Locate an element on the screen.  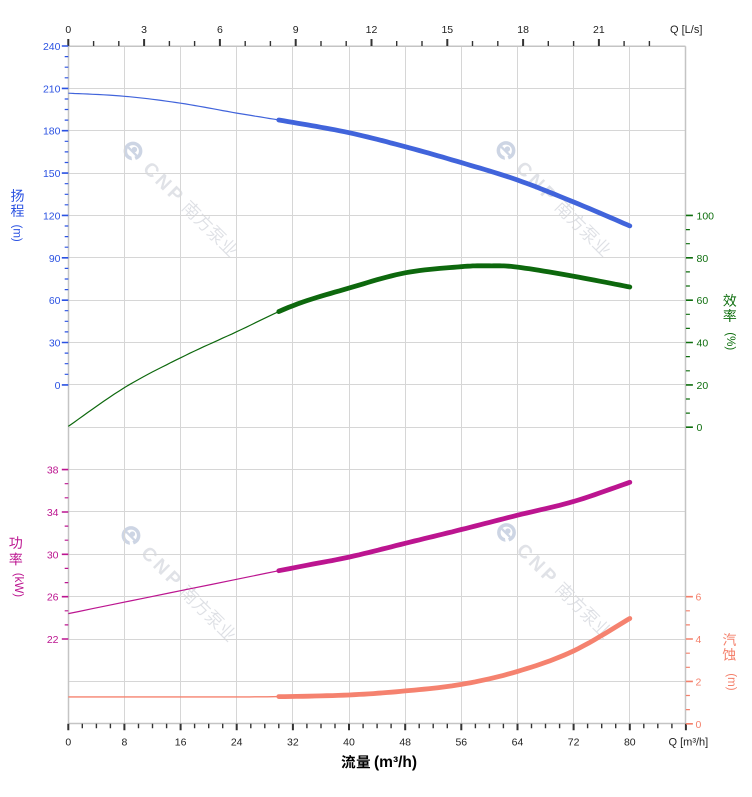
svg-text: 15 is located at coordinates (447, 30).